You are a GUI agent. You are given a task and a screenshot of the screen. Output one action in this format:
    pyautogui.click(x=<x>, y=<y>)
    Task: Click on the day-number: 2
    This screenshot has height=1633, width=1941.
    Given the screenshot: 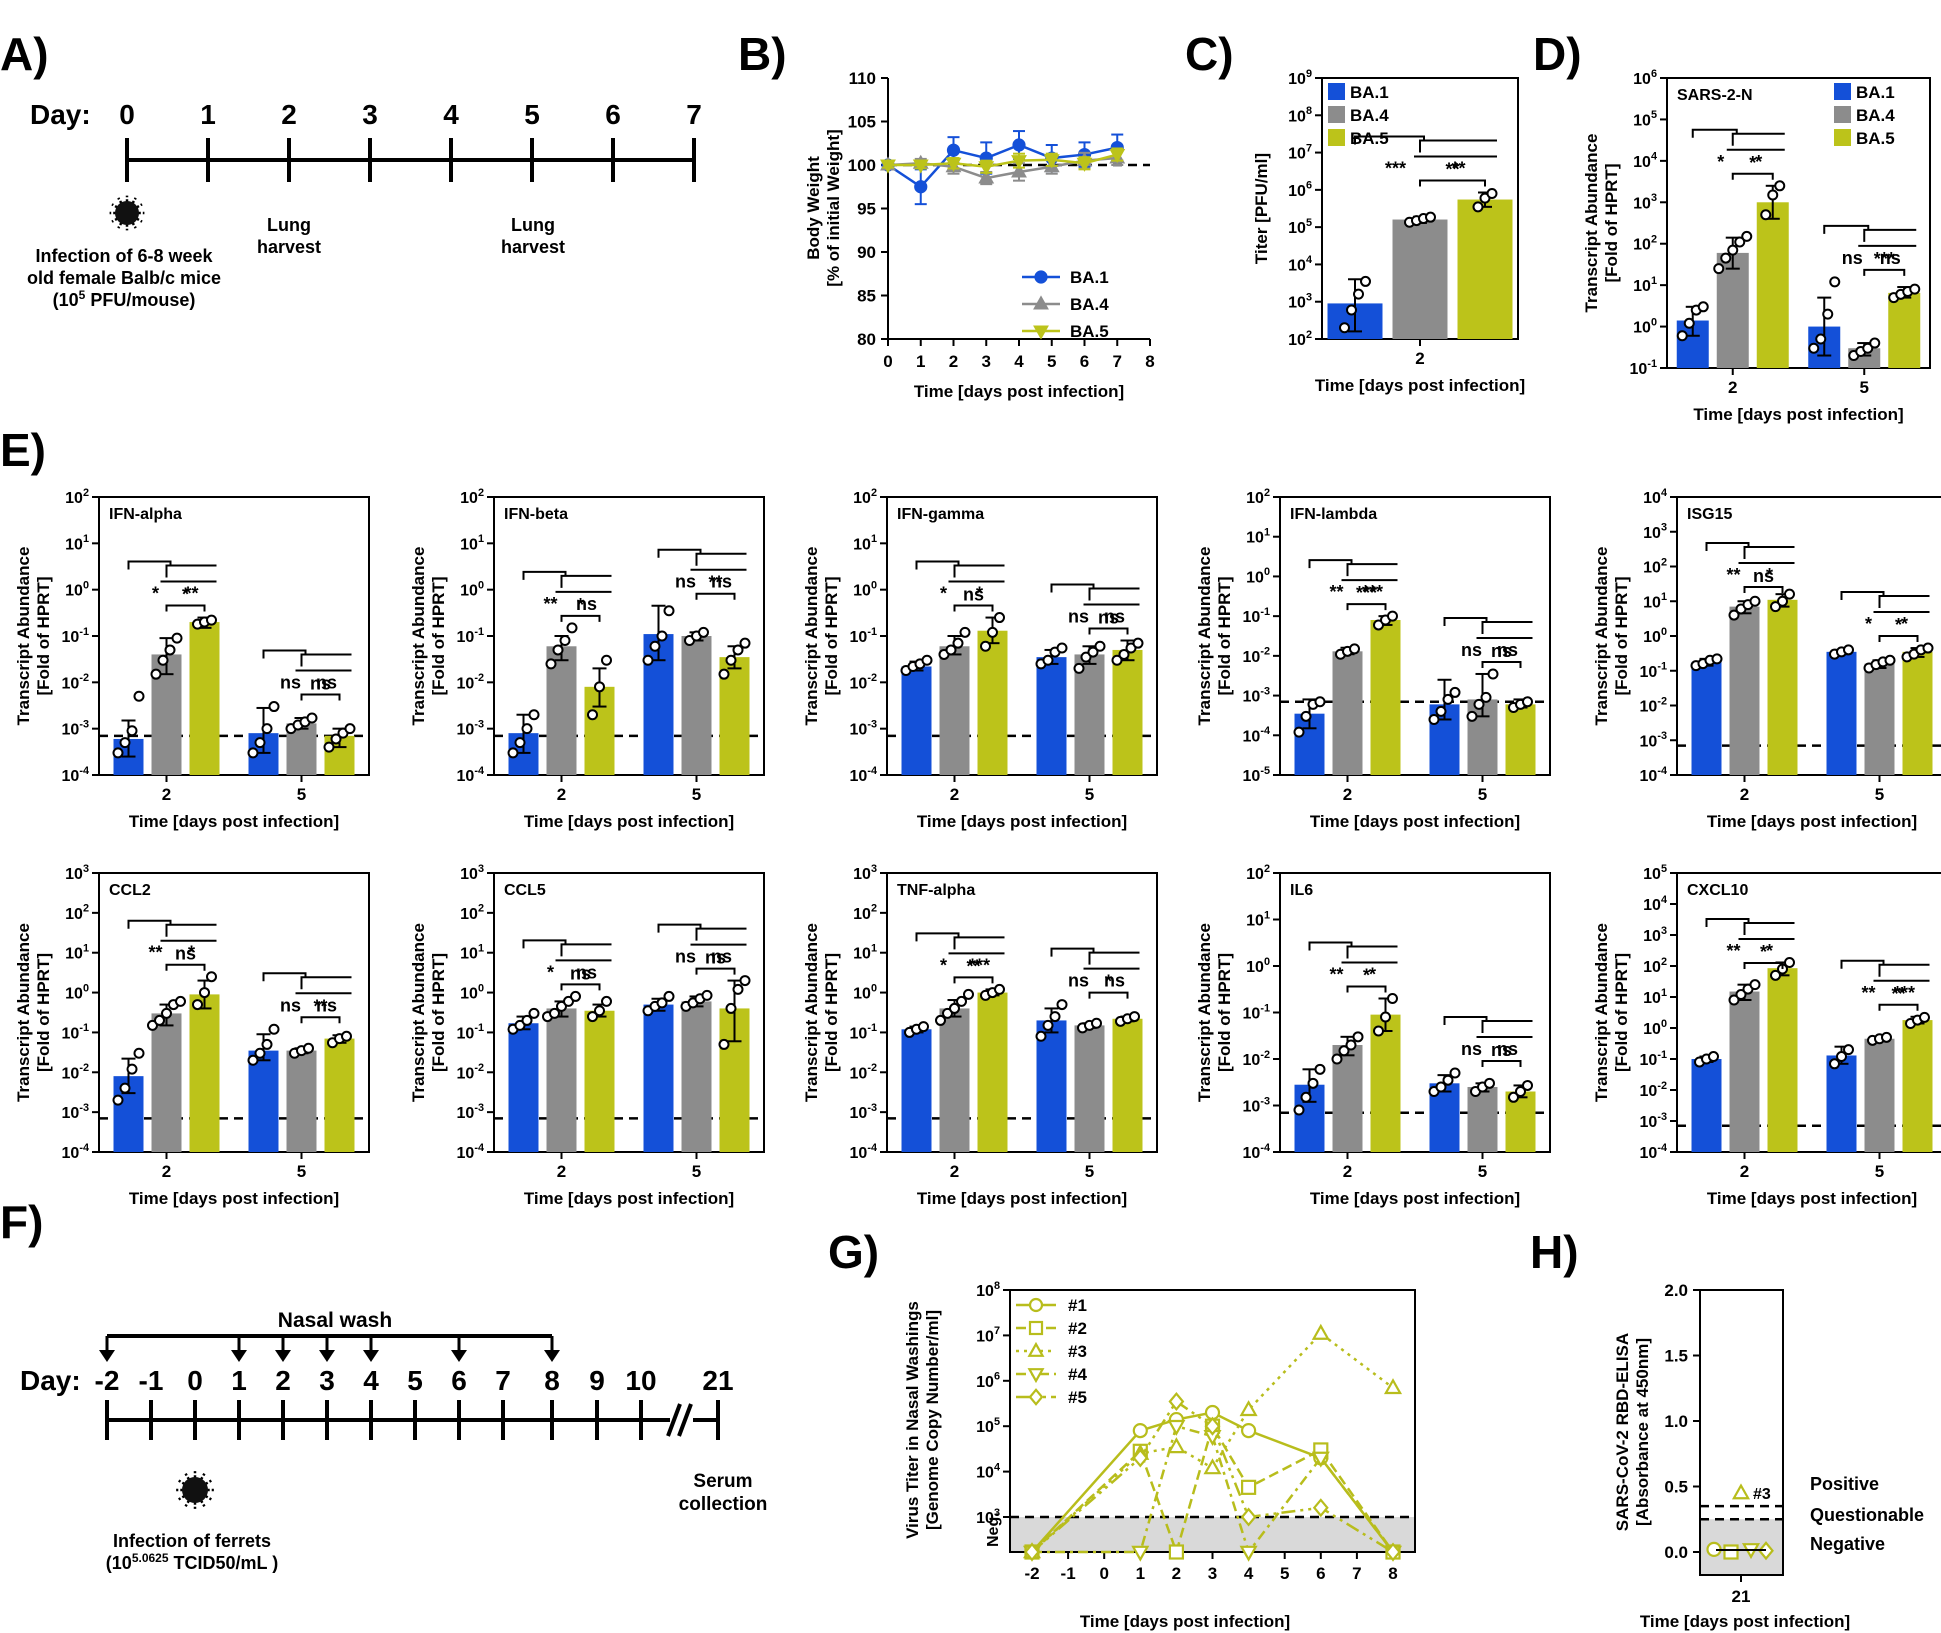 What is the action you would take?
    pyautogui.click(x=289, y=114)
    